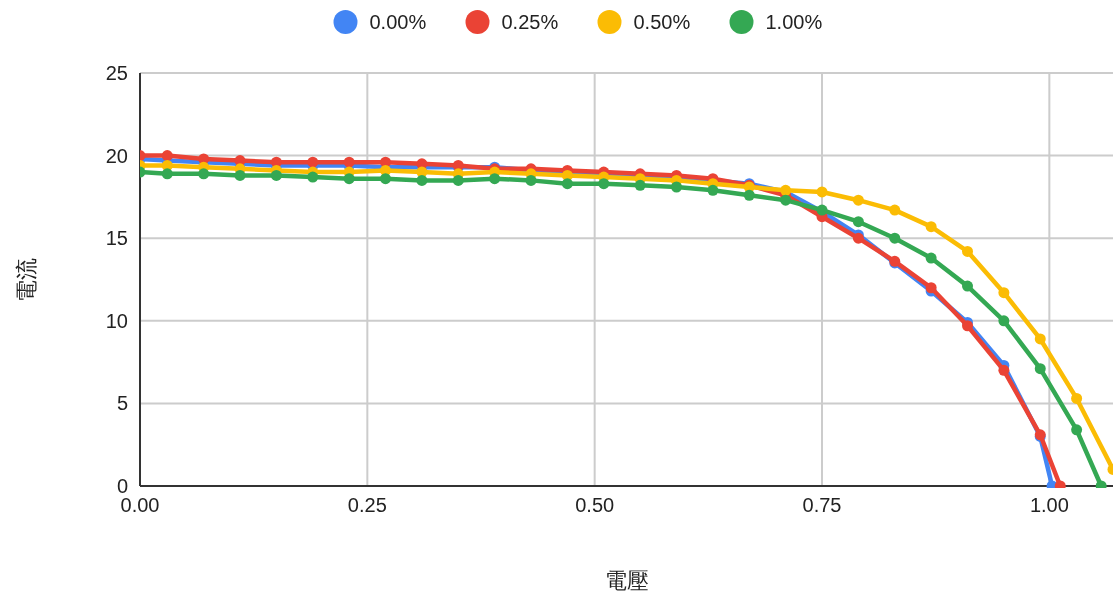  Describe the element at coordinates (140, 505) in the screenshot. I see `x-tick-label: 0.00` at that location.